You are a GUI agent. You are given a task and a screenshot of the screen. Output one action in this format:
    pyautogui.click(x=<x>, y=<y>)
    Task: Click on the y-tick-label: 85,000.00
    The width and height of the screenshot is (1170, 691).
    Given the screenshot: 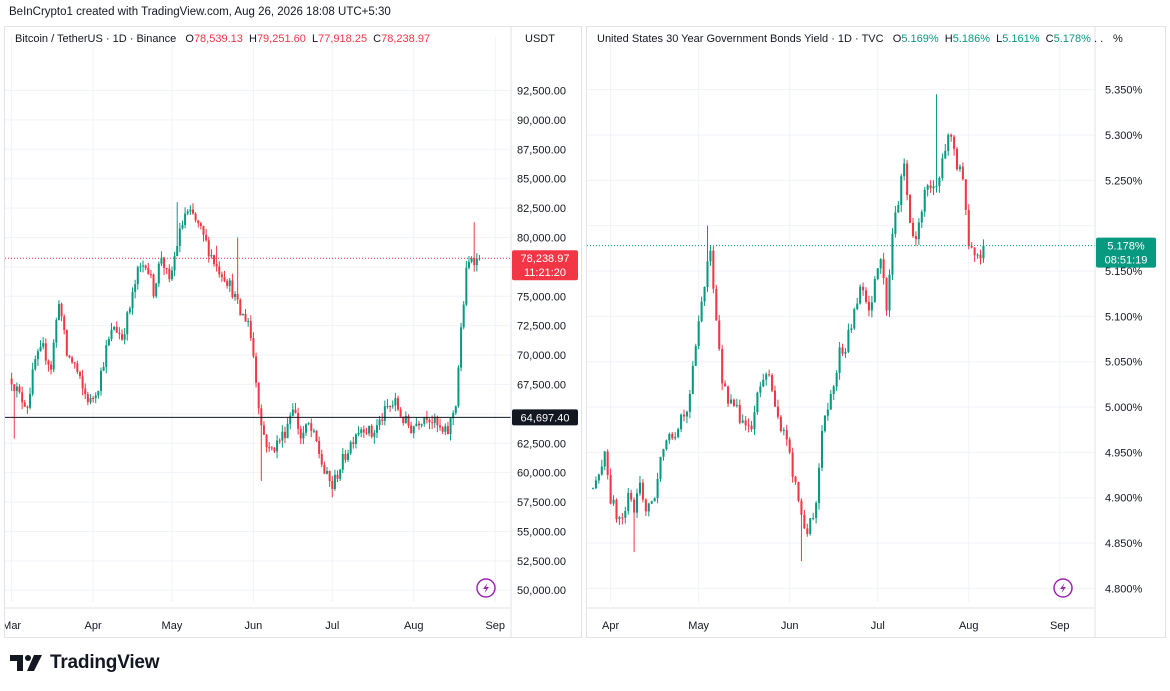 What is the action you would take?
    pyautogui.click(x=541, y=180)
    